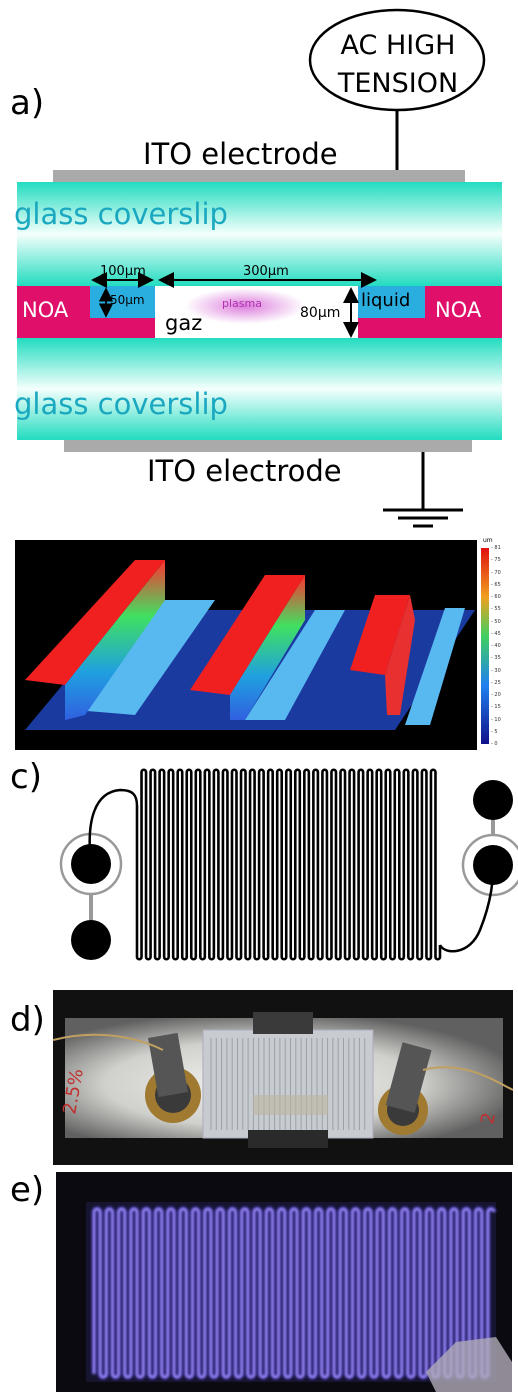 This screenshot has width=518, height=1395. What do you see at coordinates (259, 234) in the screenshot?
I see `glass-coverslip-top` at bounding box center [259, 234].